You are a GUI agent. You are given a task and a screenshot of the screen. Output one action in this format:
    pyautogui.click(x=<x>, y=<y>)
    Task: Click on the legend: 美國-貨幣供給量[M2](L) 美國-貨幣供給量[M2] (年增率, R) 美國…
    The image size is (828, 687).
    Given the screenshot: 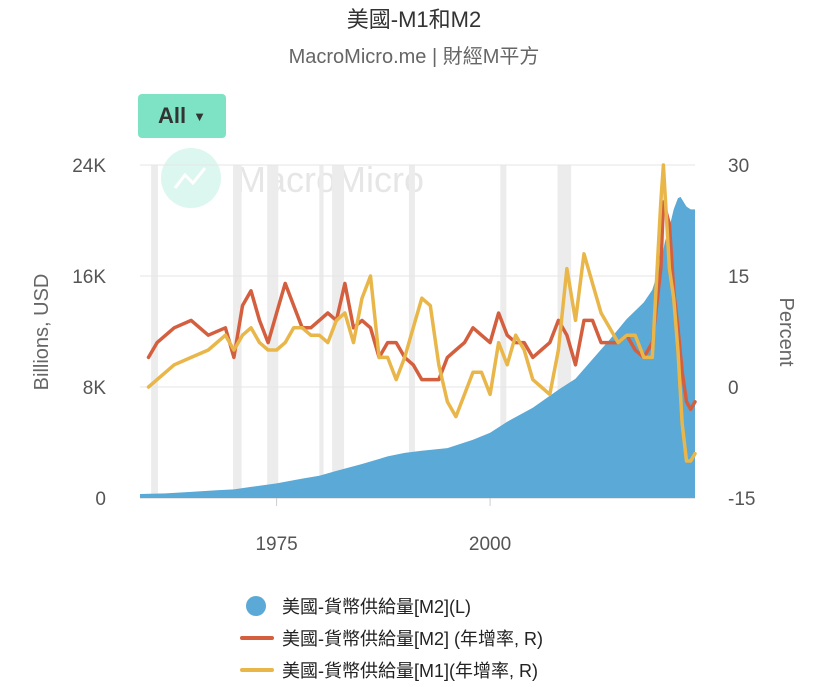 What is the action you would take?
    pyautogui.click(x=391, y=638)
    